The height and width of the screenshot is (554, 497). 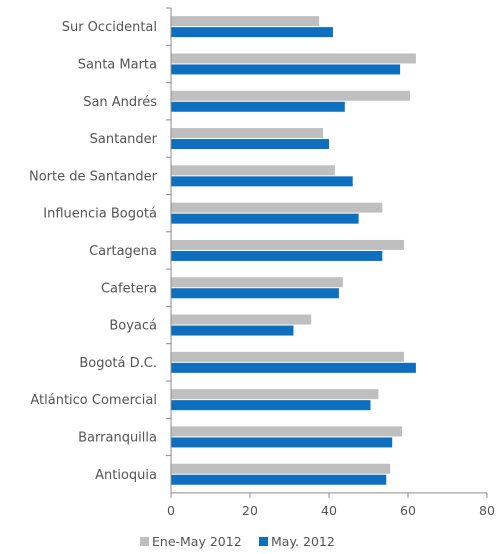 What do you see at coordinates (100, 214) in the screenshot?
I see `category-label: Influencia Bogotá` at bounding box center [100, 214].